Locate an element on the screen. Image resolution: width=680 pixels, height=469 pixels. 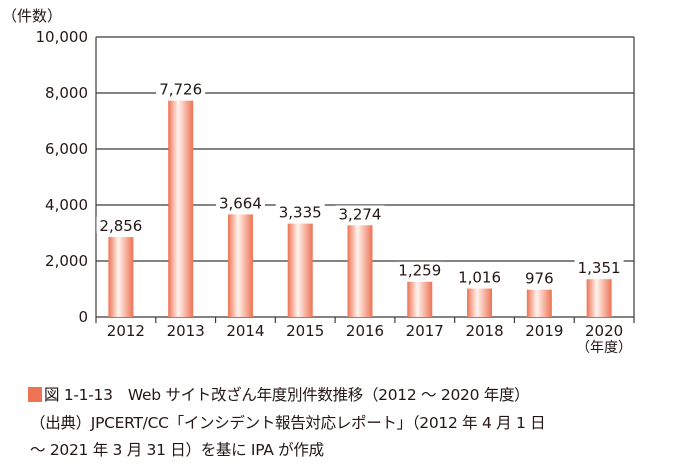
data-label: 7,726 is located at coordinates (180, 90).